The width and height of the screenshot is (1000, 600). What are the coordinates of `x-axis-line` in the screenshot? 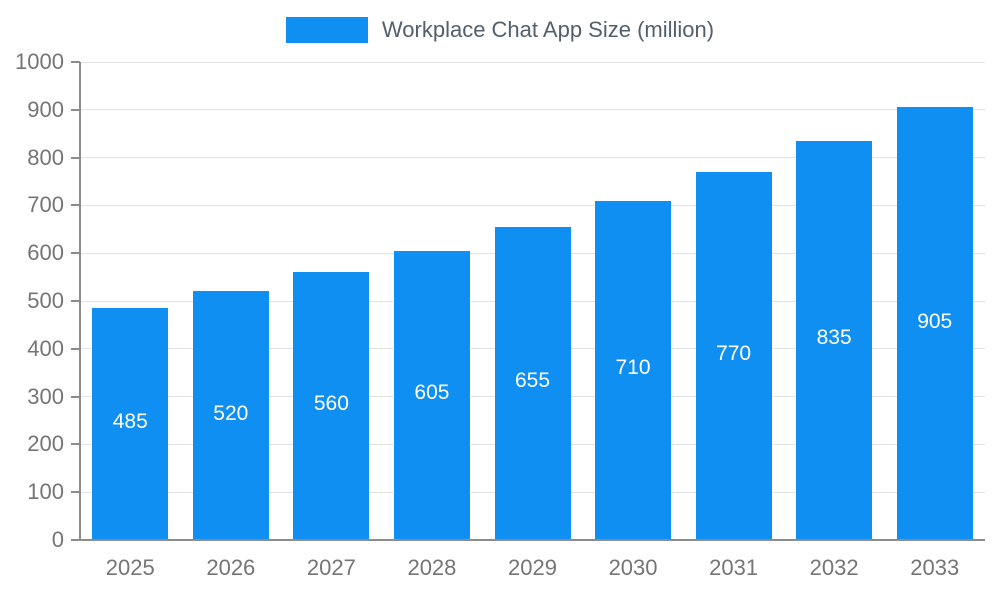 It's located at (528, 540).